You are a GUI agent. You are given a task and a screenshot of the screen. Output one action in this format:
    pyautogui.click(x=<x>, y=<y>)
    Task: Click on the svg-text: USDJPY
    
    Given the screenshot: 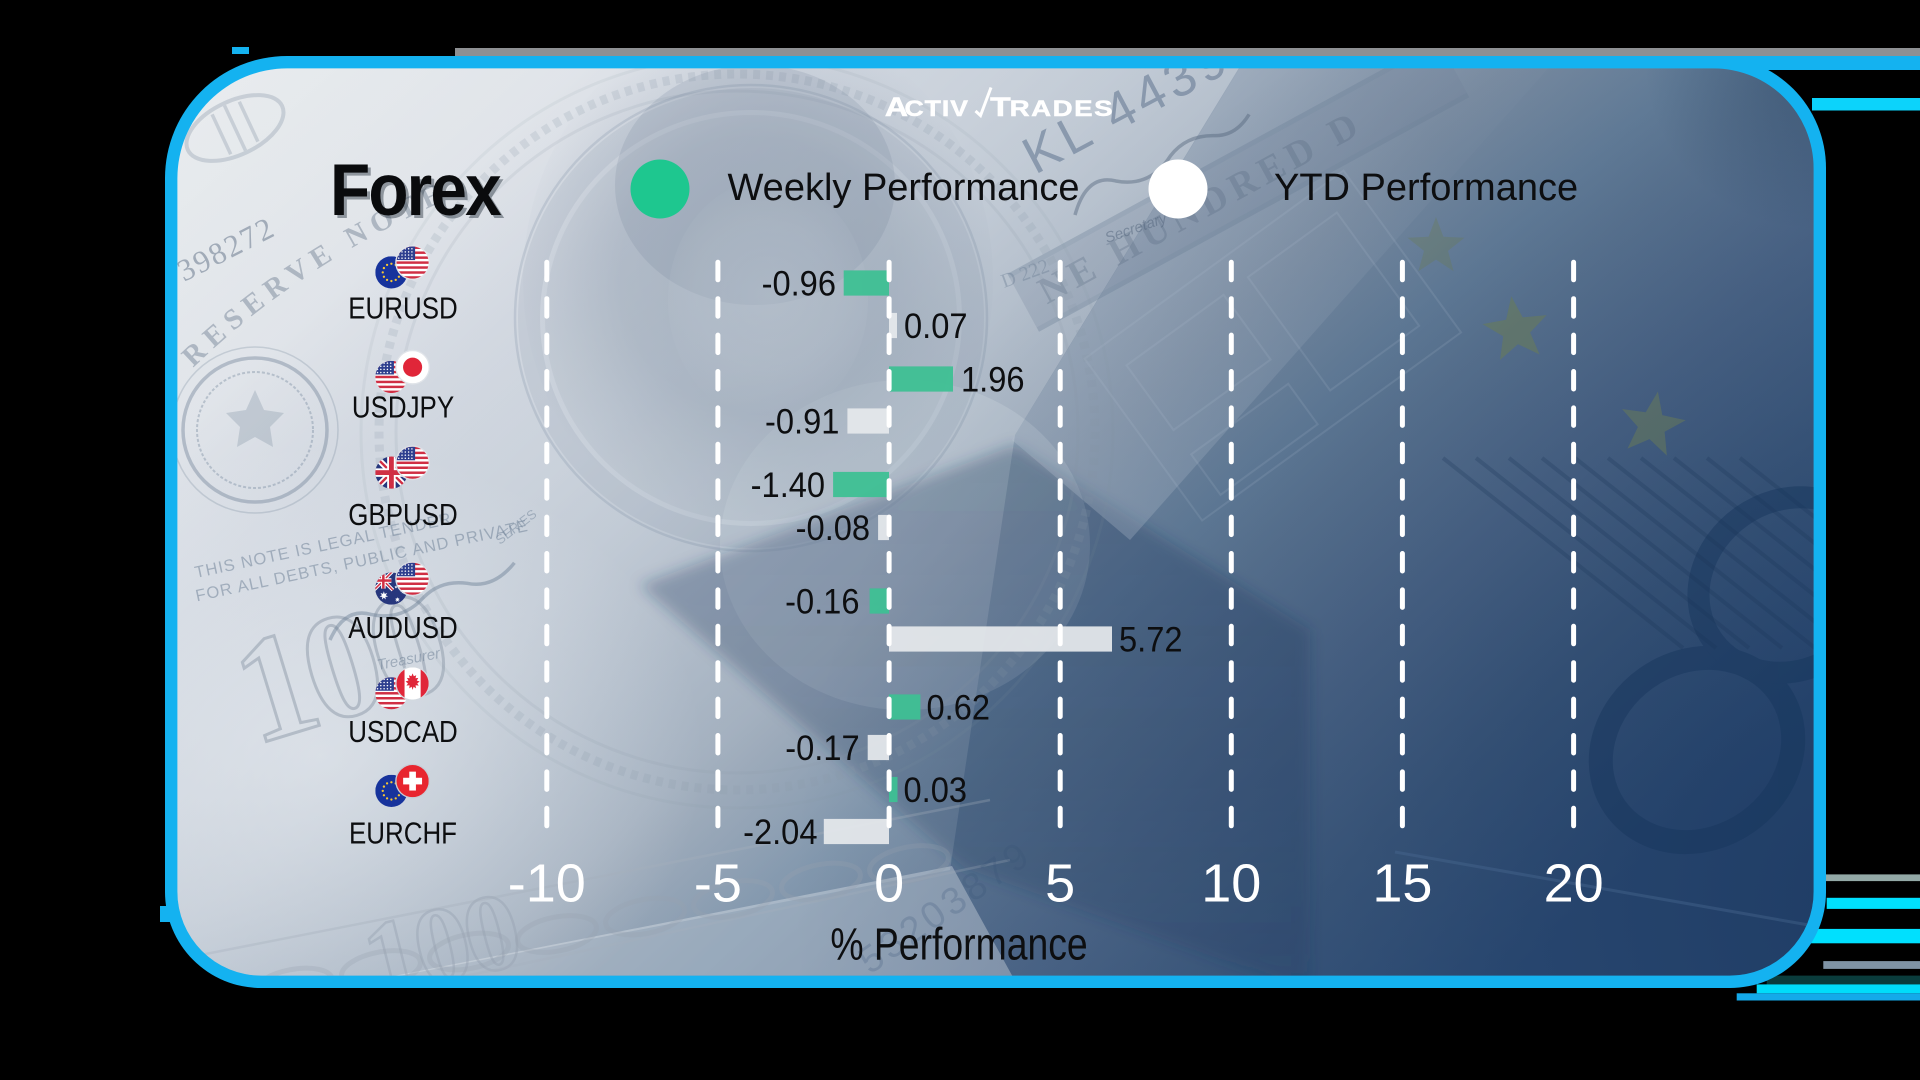 What is the action you would take?
    pyautogui.click(x=403, y=406)
    